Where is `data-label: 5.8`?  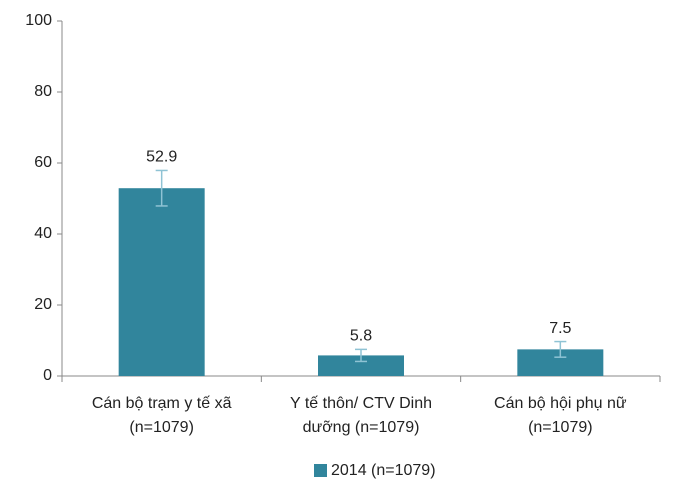 data-label: 5.8 is located at coordinates (361, 336).